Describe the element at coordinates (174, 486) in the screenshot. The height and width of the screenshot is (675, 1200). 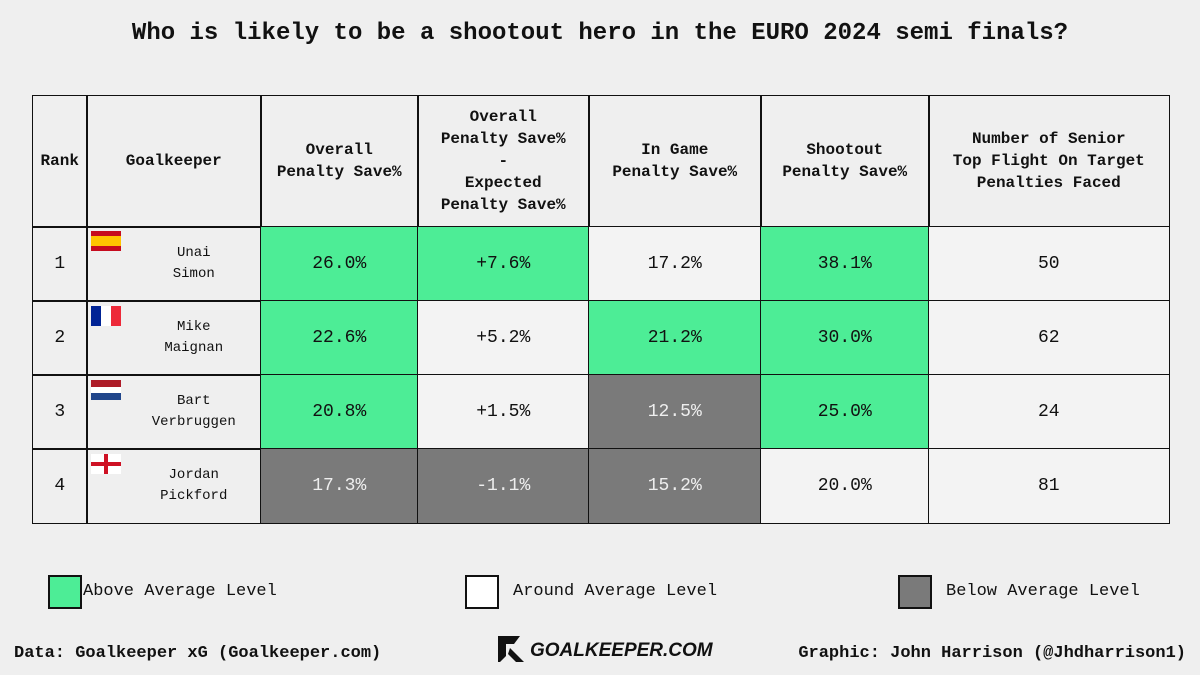
I see `goalkeeper-cell: Jordan Pickford` at that location.